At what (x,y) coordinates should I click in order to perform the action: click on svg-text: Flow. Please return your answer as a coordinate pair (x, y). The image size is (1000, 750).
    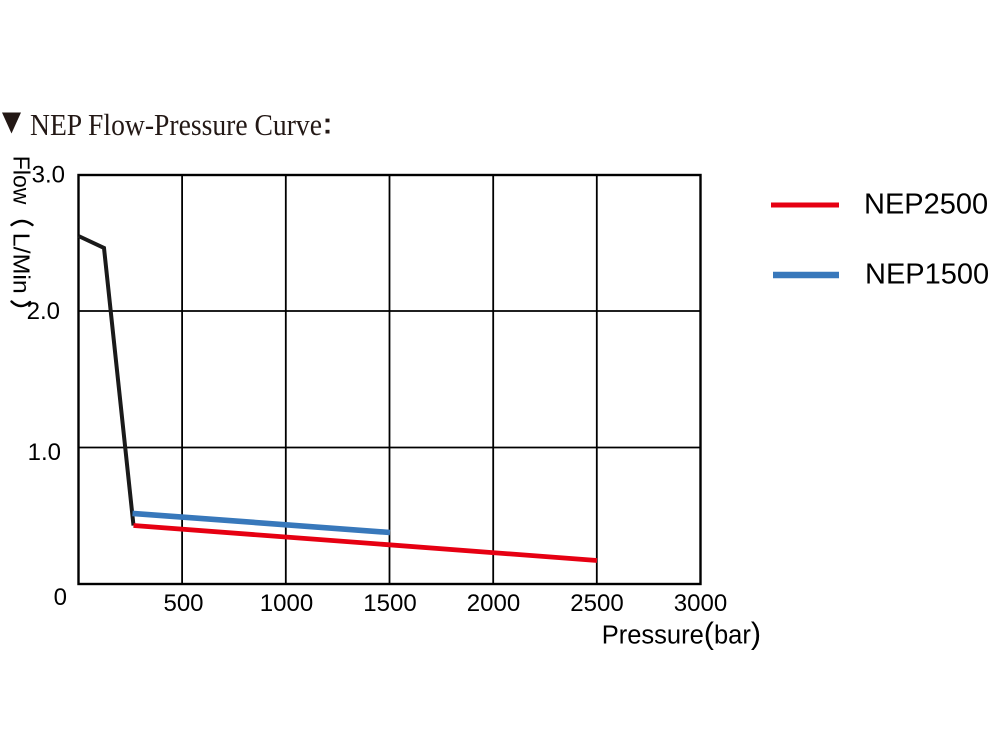
    Looking at the image, I should click on (22, 180).